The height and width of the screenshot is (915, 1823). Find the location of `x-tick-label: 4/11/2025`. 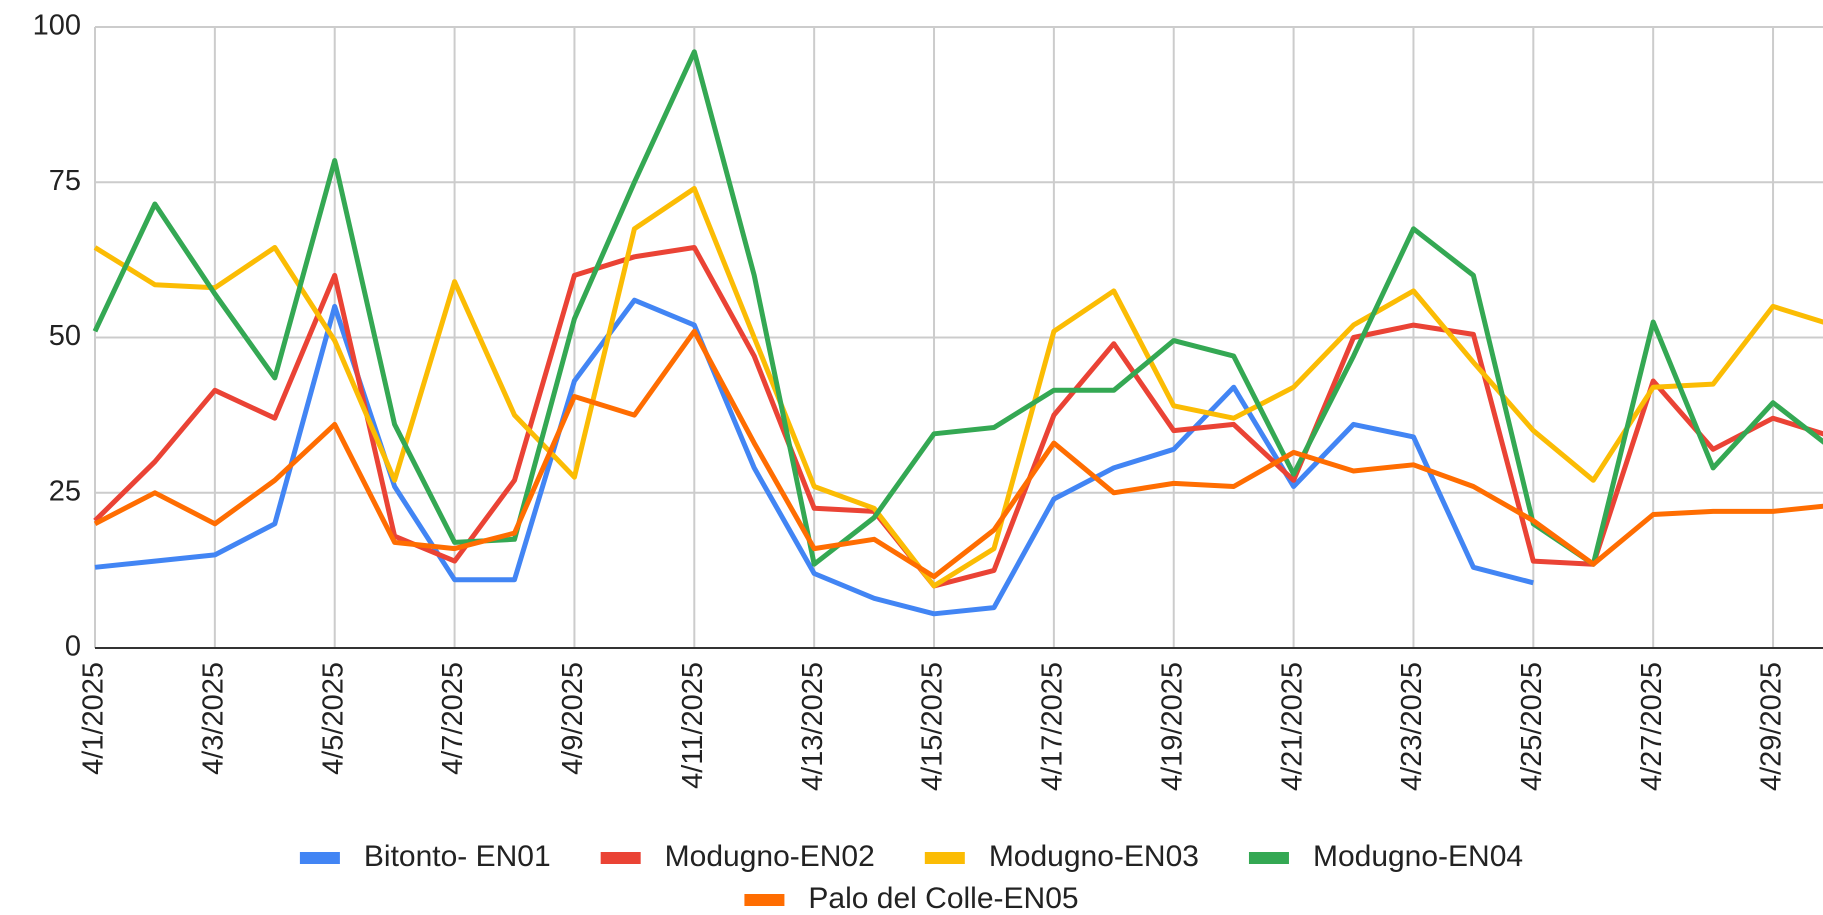

x-tick-label: 4/11/2025 is located at coordinates (693, 725).